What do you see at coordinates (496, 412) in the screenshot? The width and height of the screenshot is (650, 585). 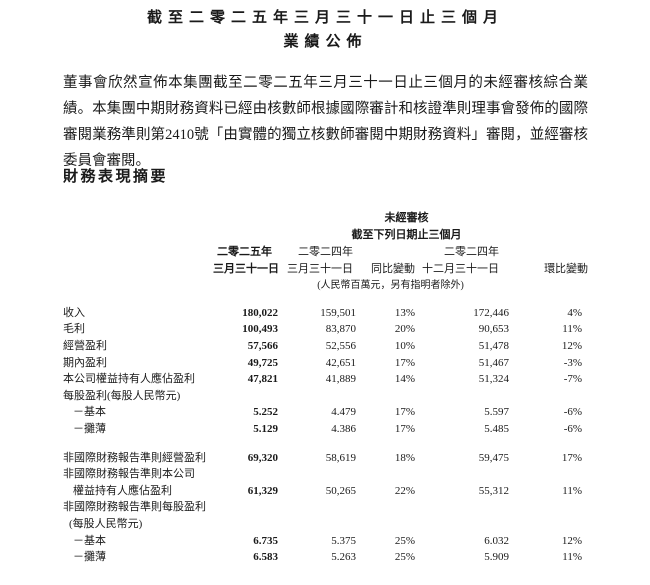 I see `cell-2024-dec: 5.597` at bounding box center [496, 412].